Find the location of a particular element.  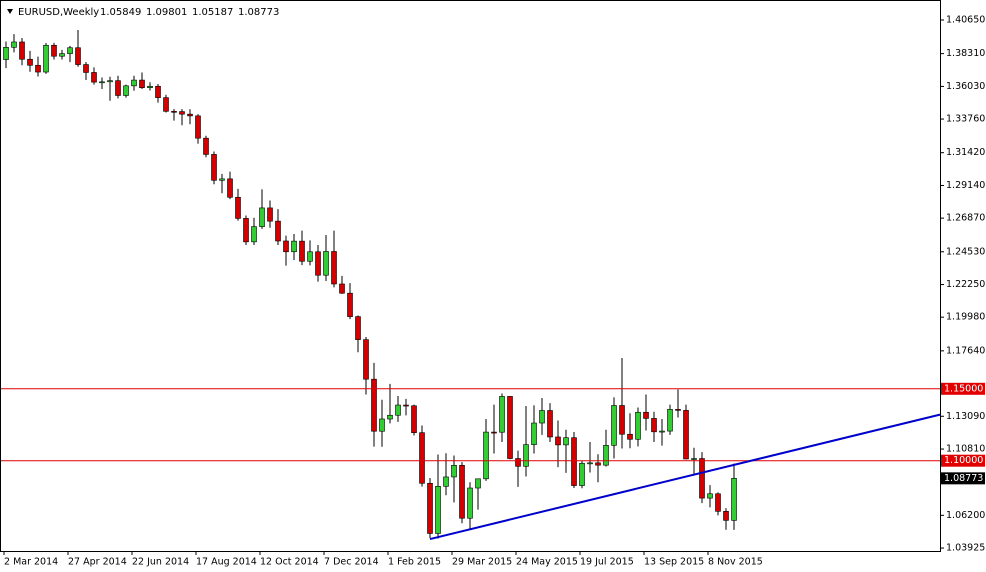

y-tick-label: 1.40650 is located at coordinates (965, 19).